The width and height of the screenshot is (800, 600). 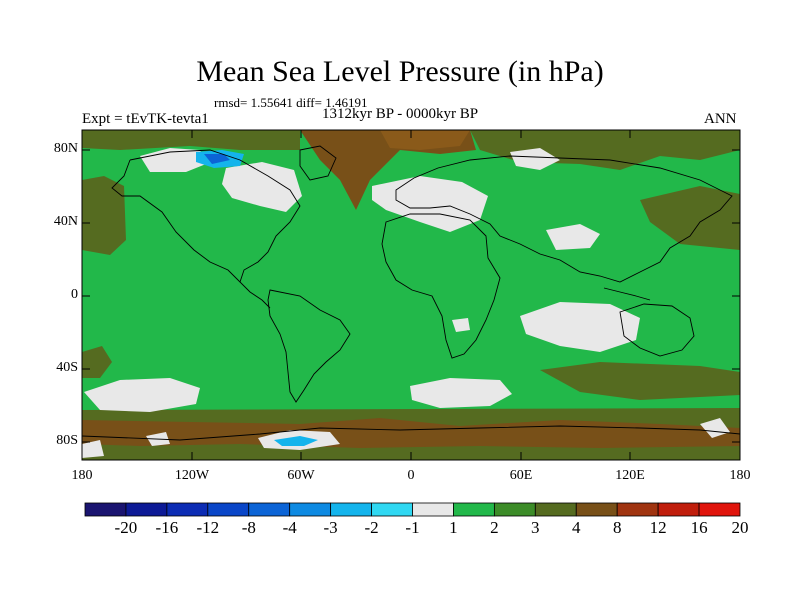 What do you see at coordinates (67, 440) in the screenshot?
I see `lat-label: 80S` at bounding box center [67, 440].